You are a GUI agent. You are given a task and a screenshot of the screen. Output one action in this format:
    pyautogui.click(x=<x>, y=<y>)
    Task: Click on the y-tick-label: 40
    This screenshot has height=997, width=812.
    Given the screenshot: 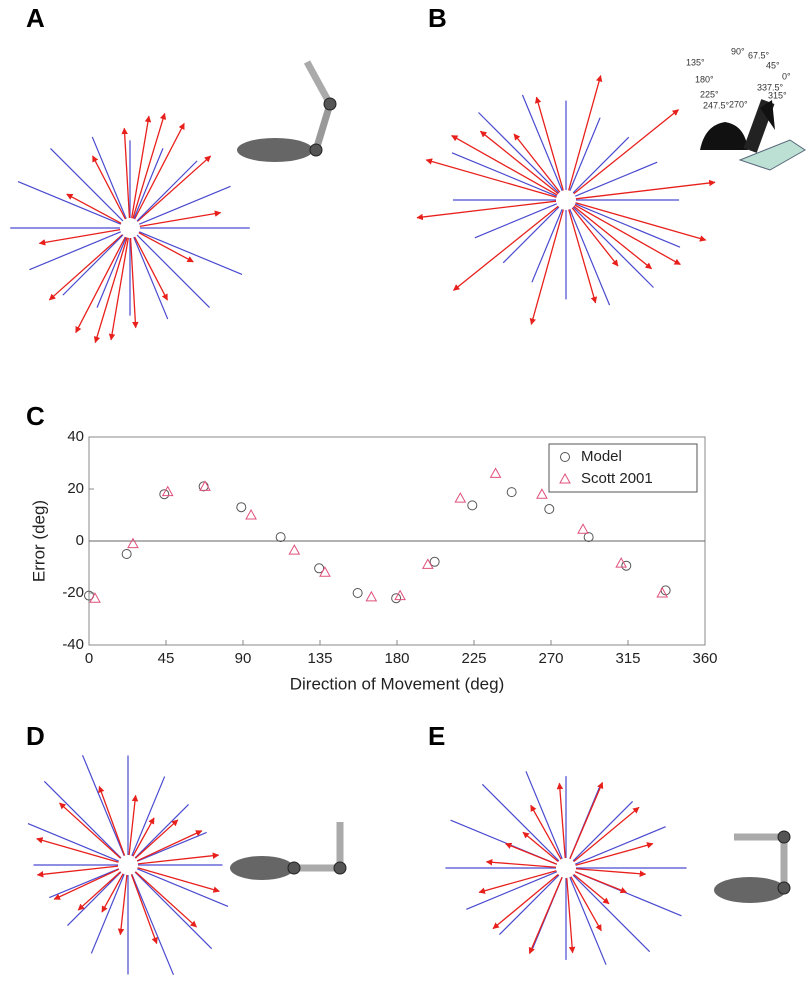 What is the action you would take?
    pyautogui.click(x=75, y=436)
    